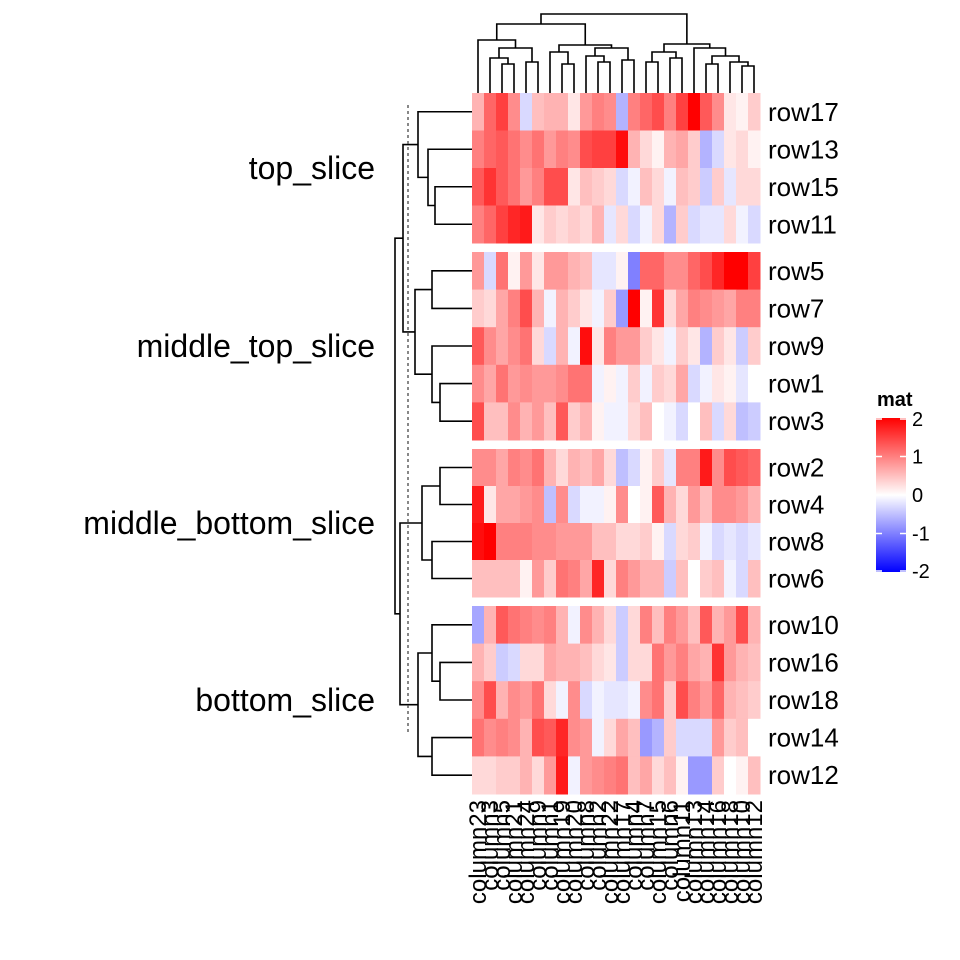  I want to click on row-label: row17, so click(803, 112).